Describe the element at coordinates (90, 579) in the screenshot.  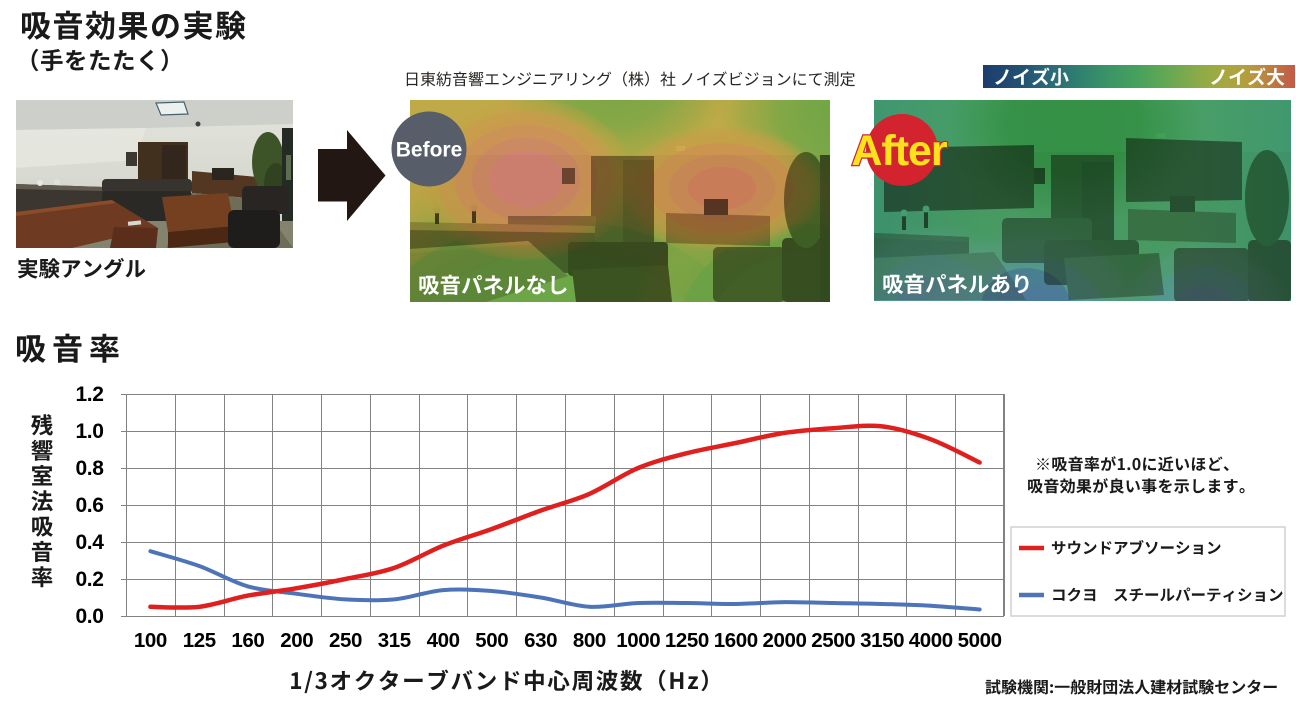
I see `svg-text: 0.2` at that location.